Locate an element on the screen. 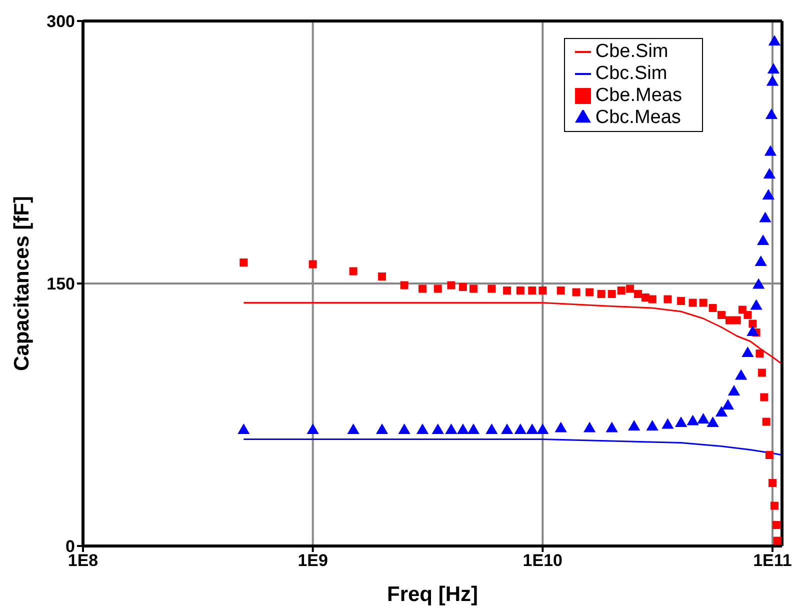 This screenshot has width=798, height=615. legend-label: Cbe.Meas is located at coordinates (638, 95).